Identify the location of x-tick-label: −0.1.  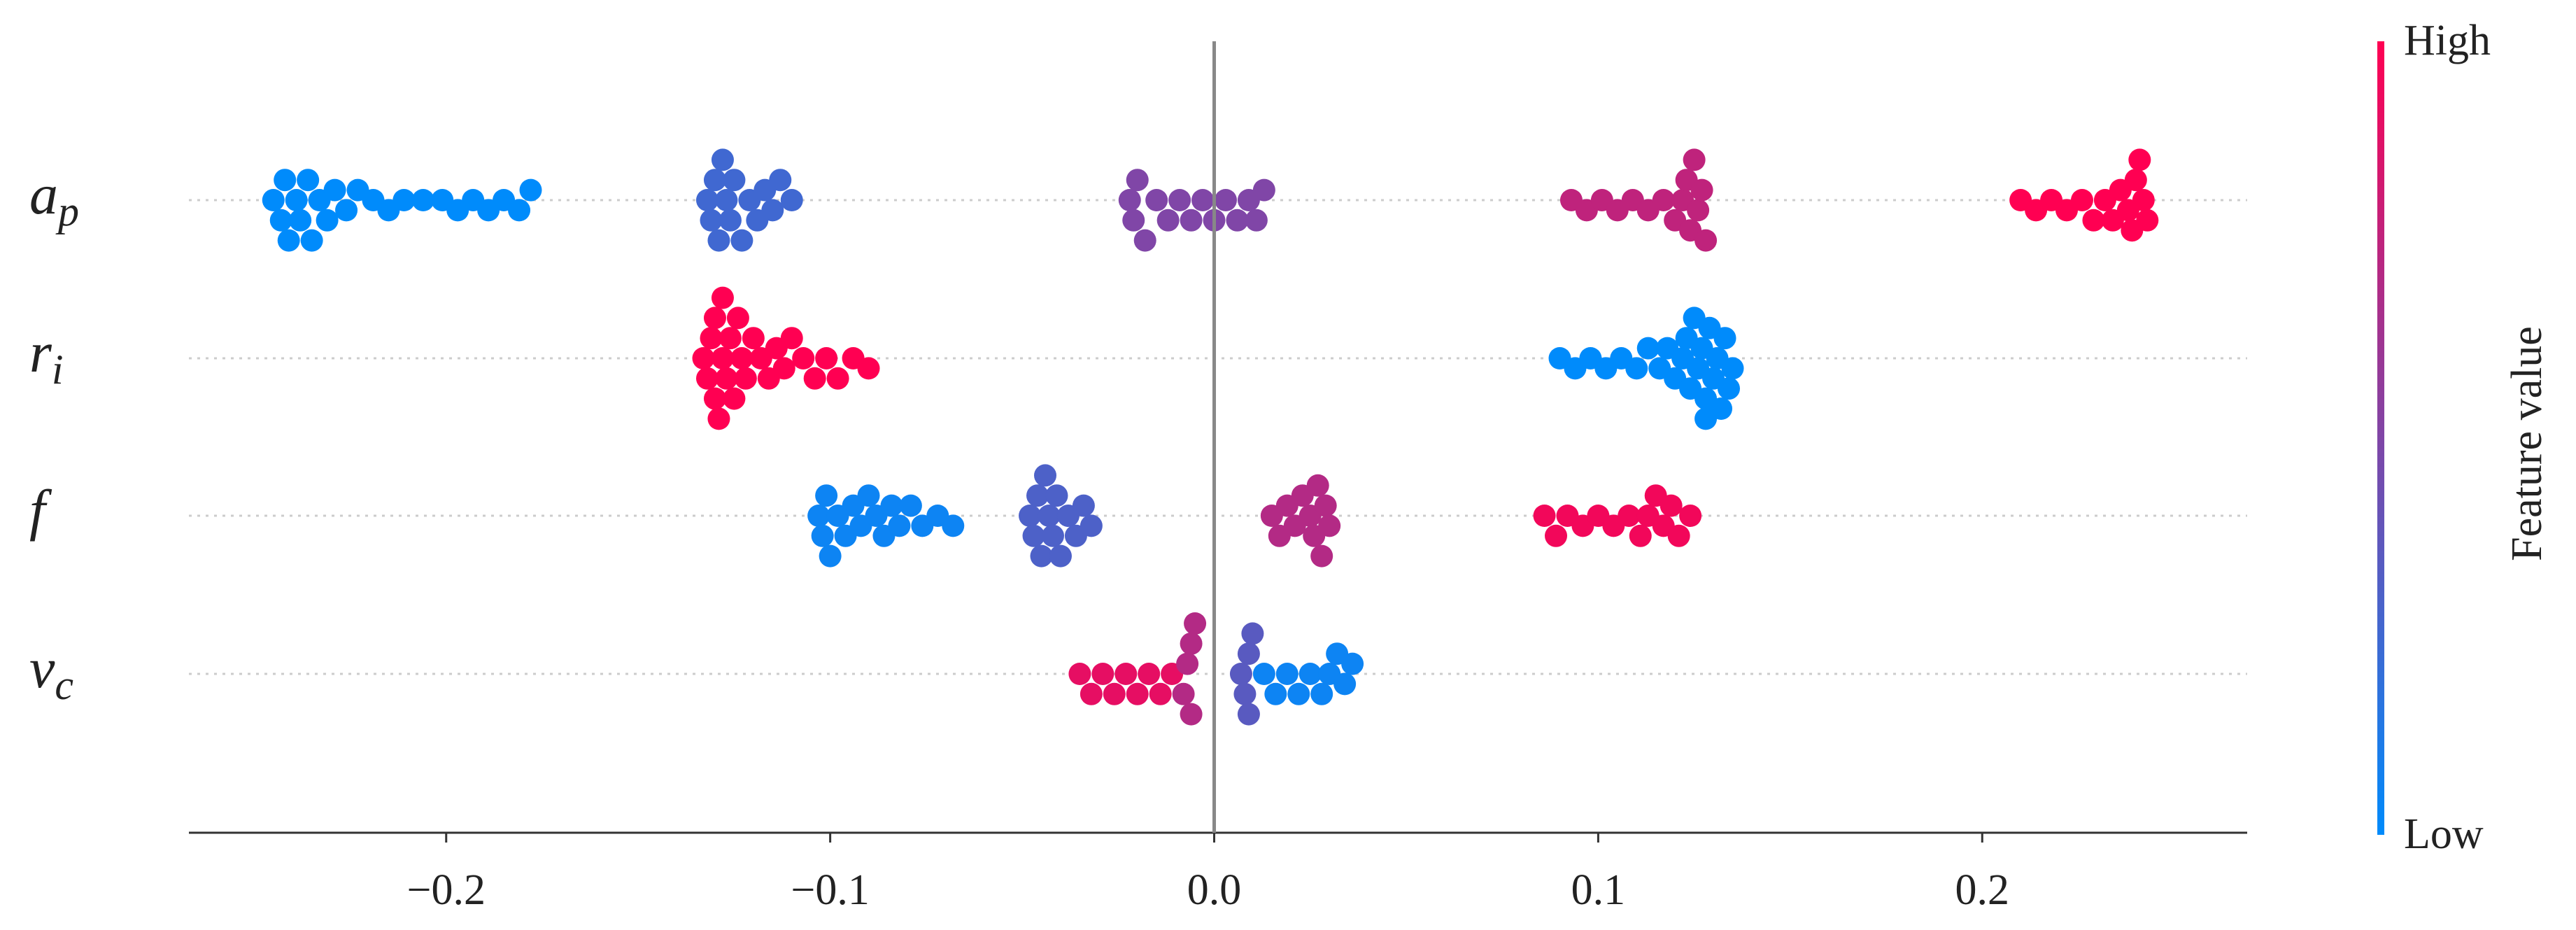
(830, 890).